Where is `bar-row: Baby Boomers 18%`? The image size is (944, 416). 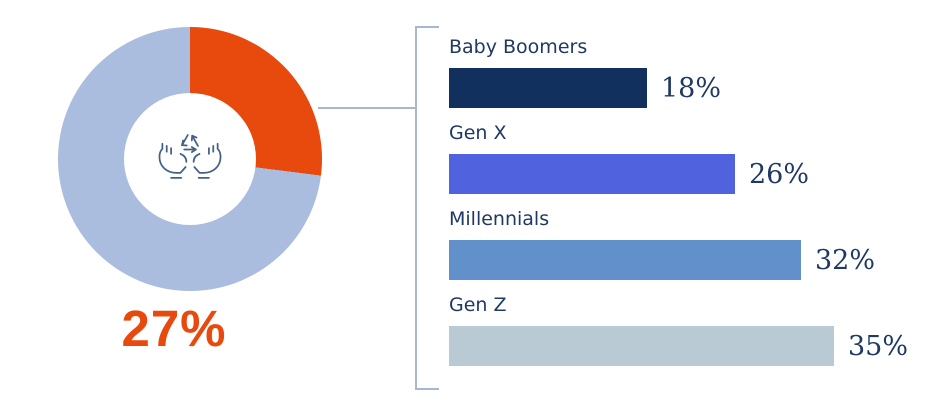
bar-row: Baby Boomers 18% is located at coordinates (585, 72).